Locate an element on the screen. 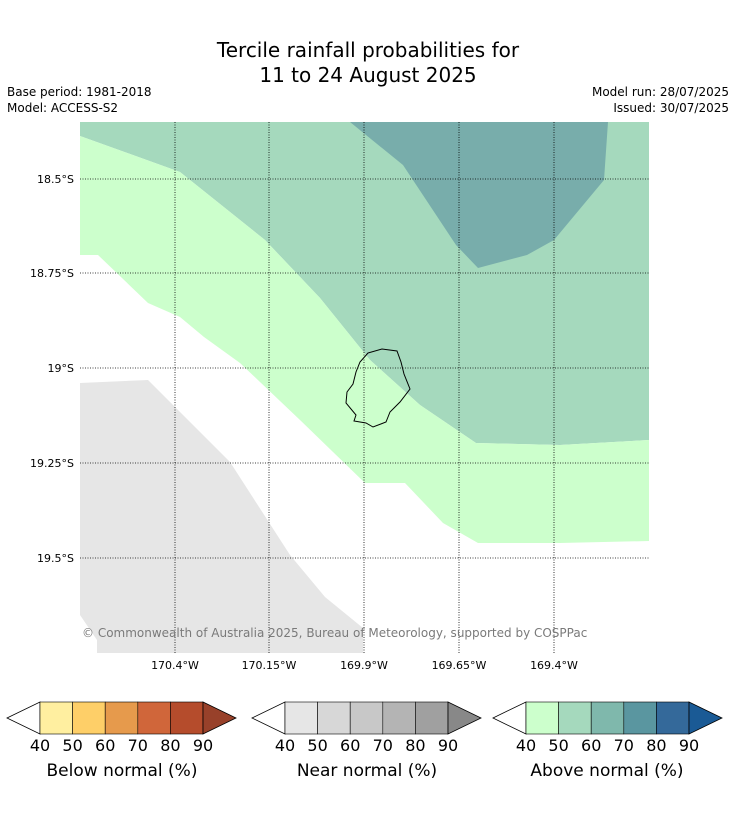  near-tick-label: 90 is located at coordinates (448, 745).